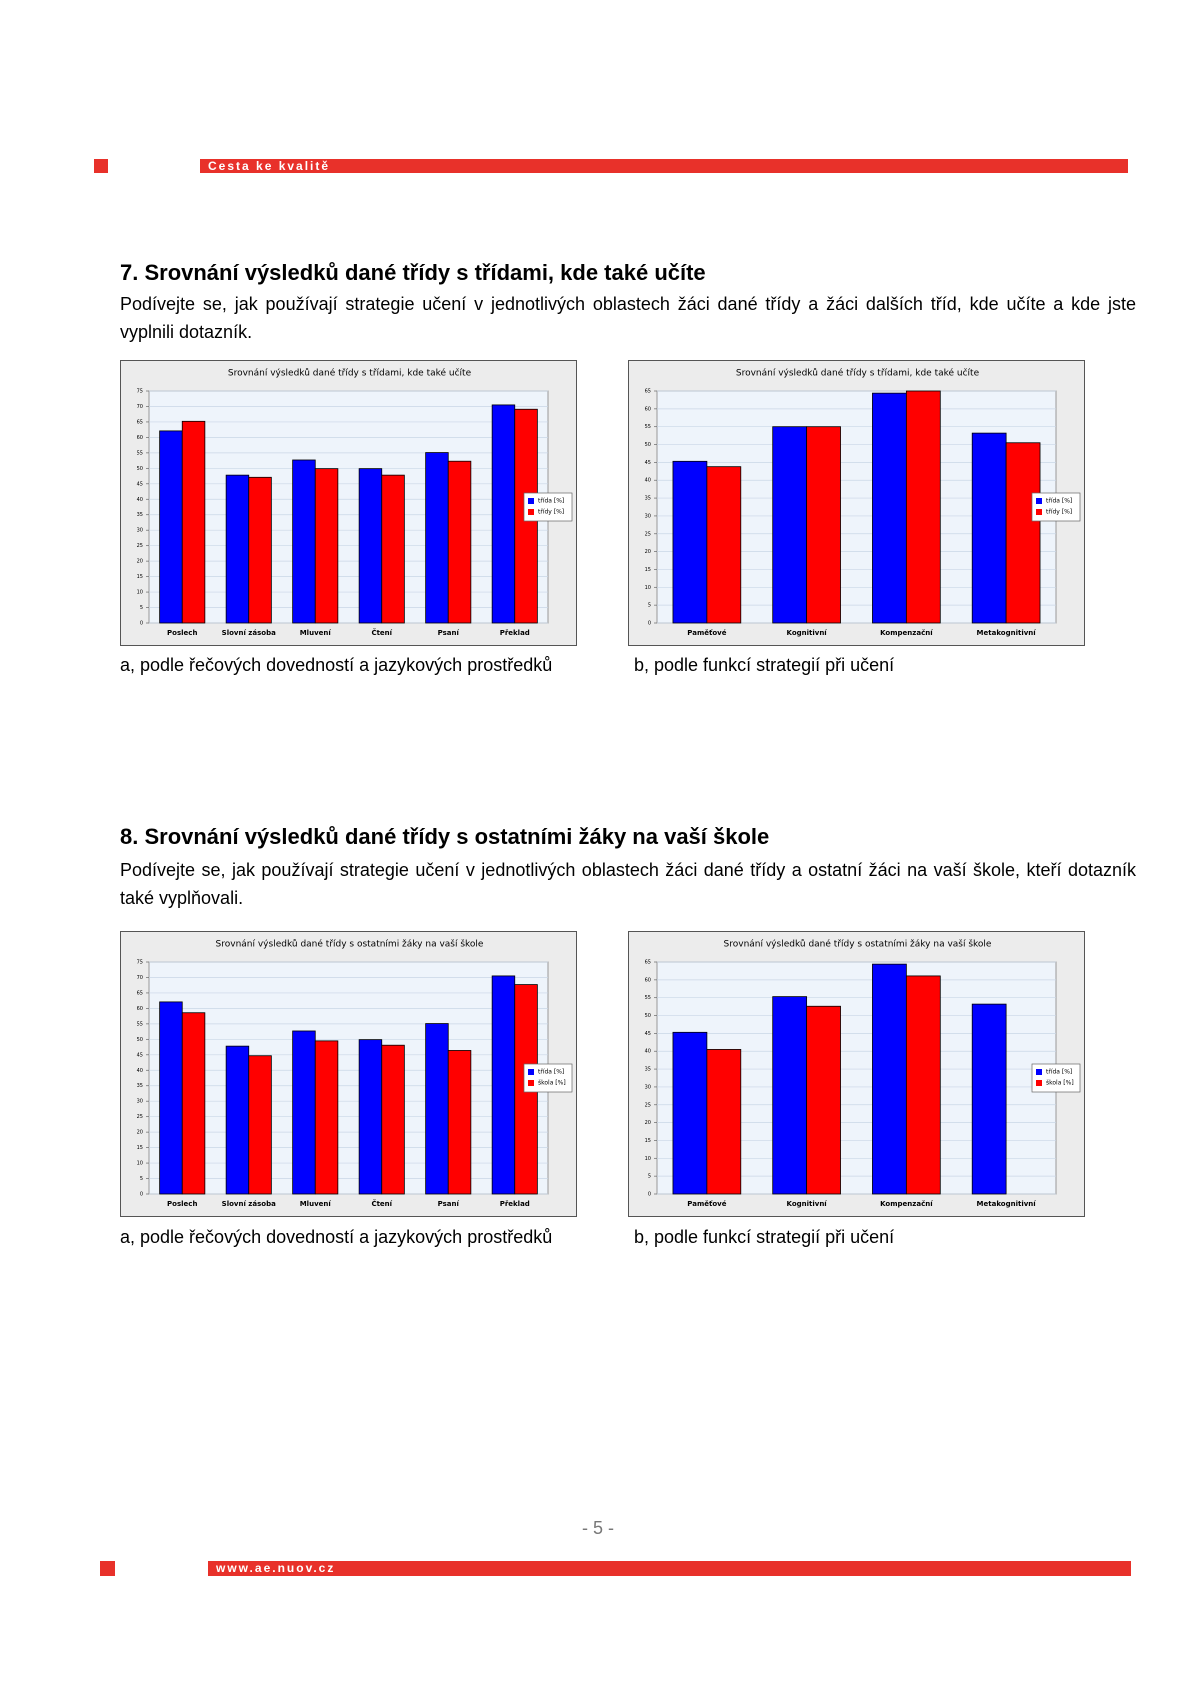 The height and width of the screenshot is (1684, 1190). I want to click on header-square, so click(101, 166).